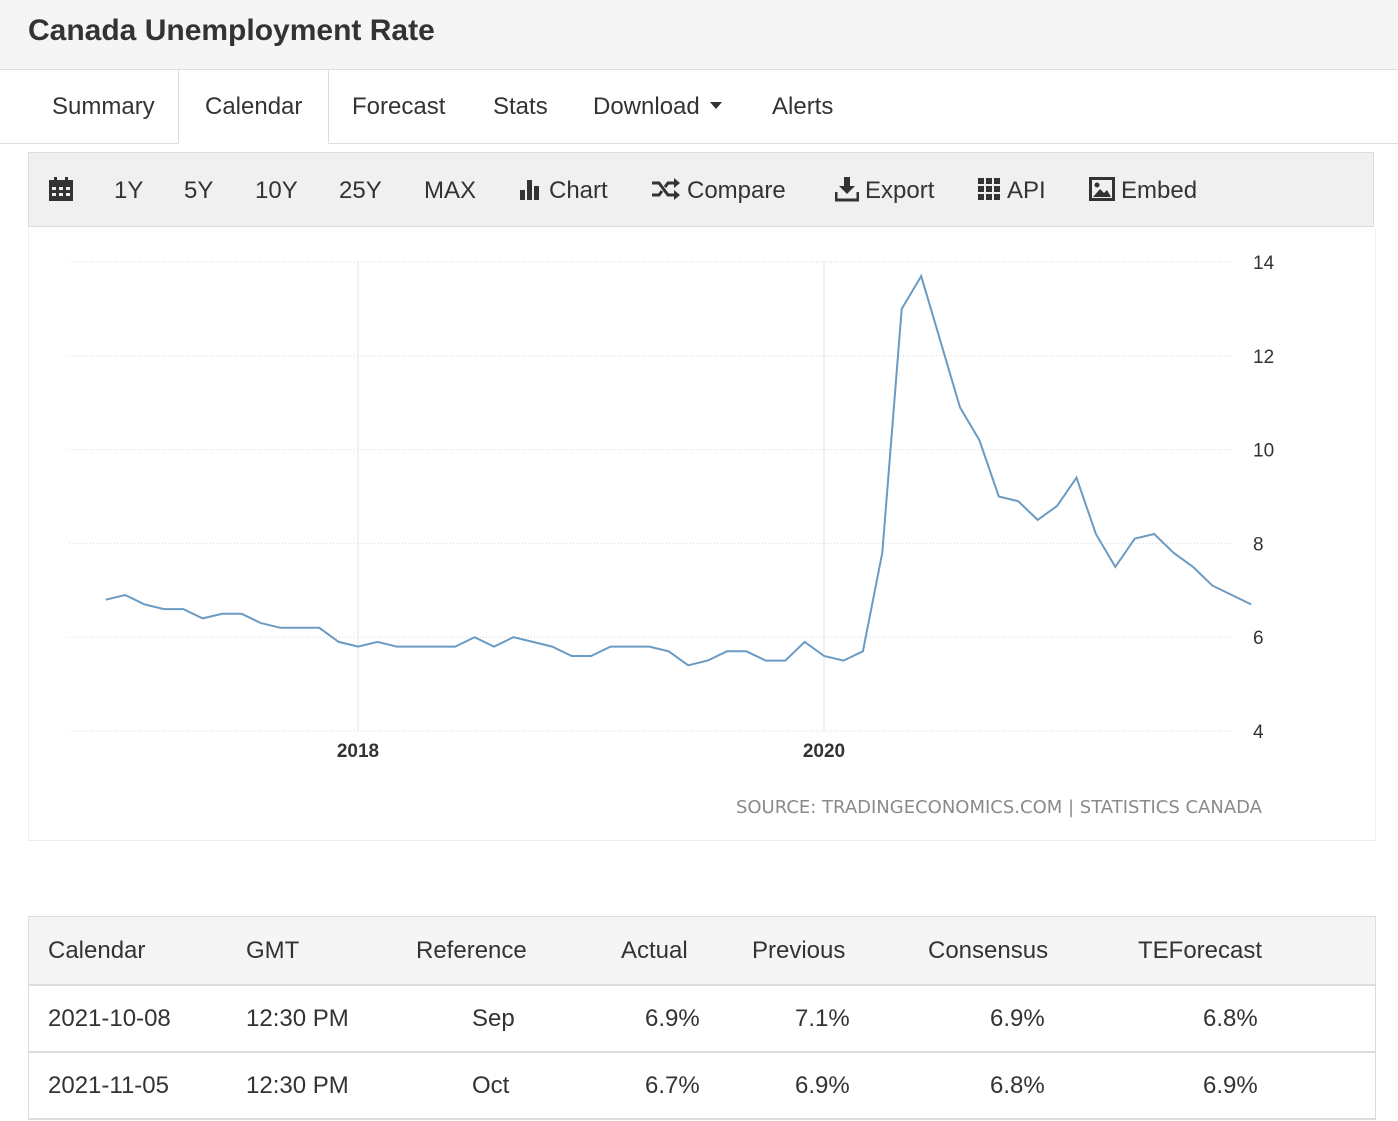  What do you see at coordinates (1257, 1019) in the screenshot?
I see `cell-teforecast: 6.8%` at bounding box center [1257, 1019].